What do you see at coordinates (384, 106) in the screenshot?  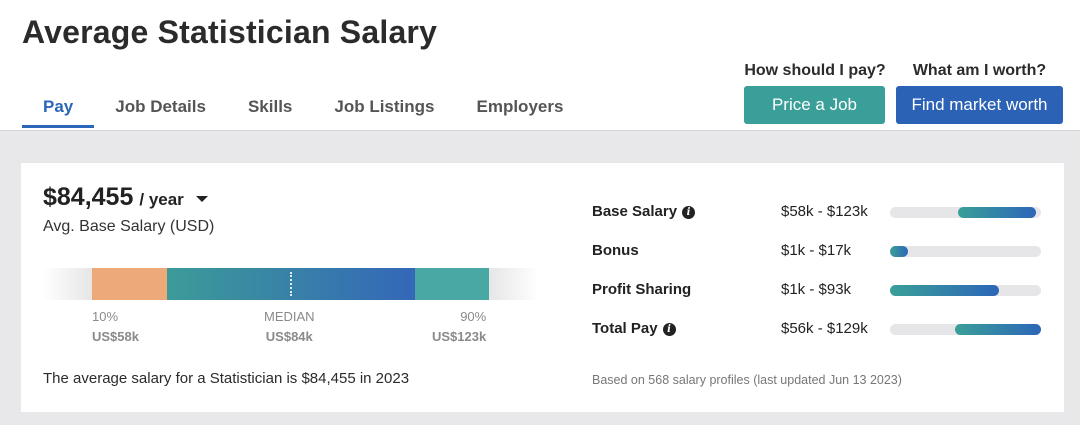 I see `tab-job-listings: Job Listings` at bounding box center [384, 106].